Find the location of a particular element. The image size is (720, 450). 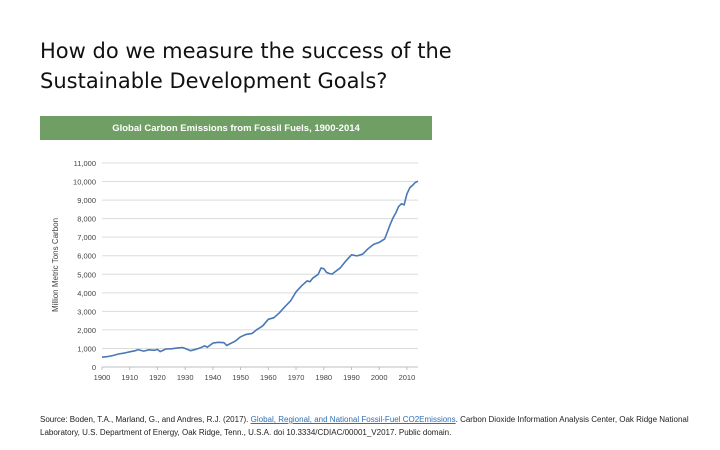

x-tick-label: 1920 is located at coordinates (157, 377).